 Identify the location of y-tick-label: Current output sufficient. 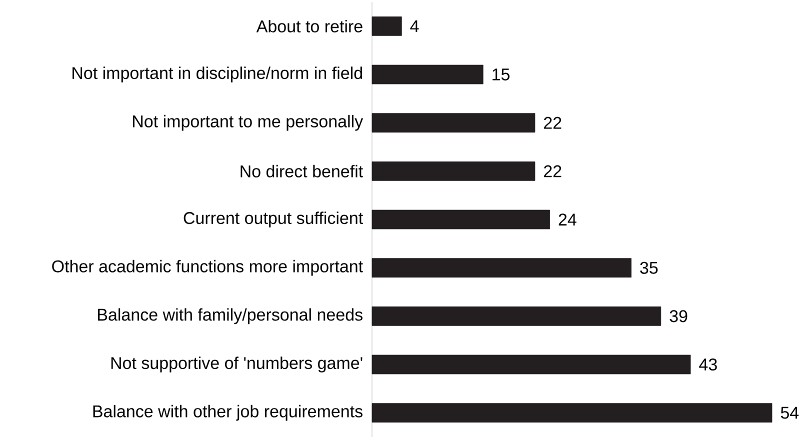
(273, 220).